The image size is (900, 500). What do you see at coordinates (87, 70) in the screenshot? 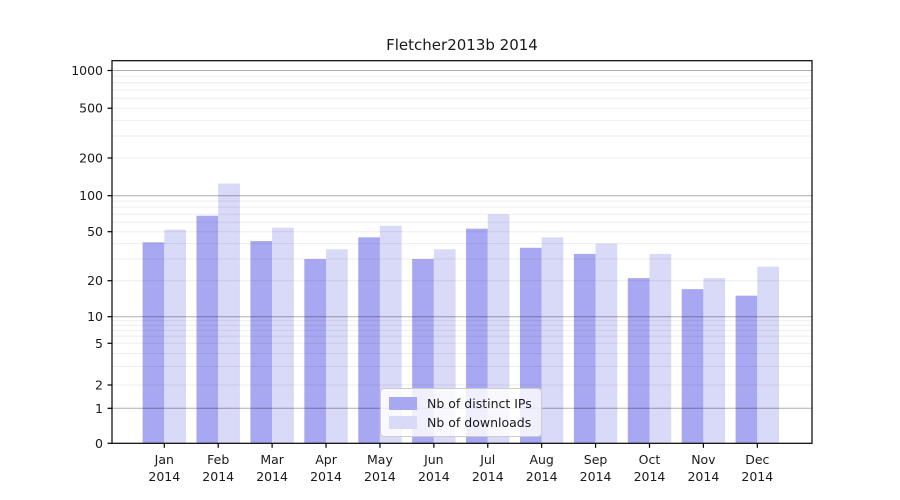
I see `y-tick-label: 1000` at bounding box center [87, 70].